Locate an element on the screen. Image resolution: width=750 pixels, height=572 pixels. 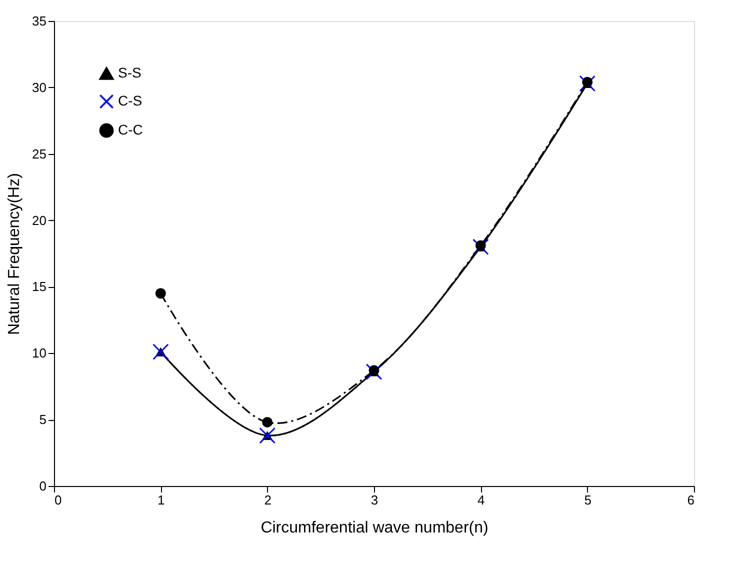
legend-label: C-S is located at coordinates (130, 100).